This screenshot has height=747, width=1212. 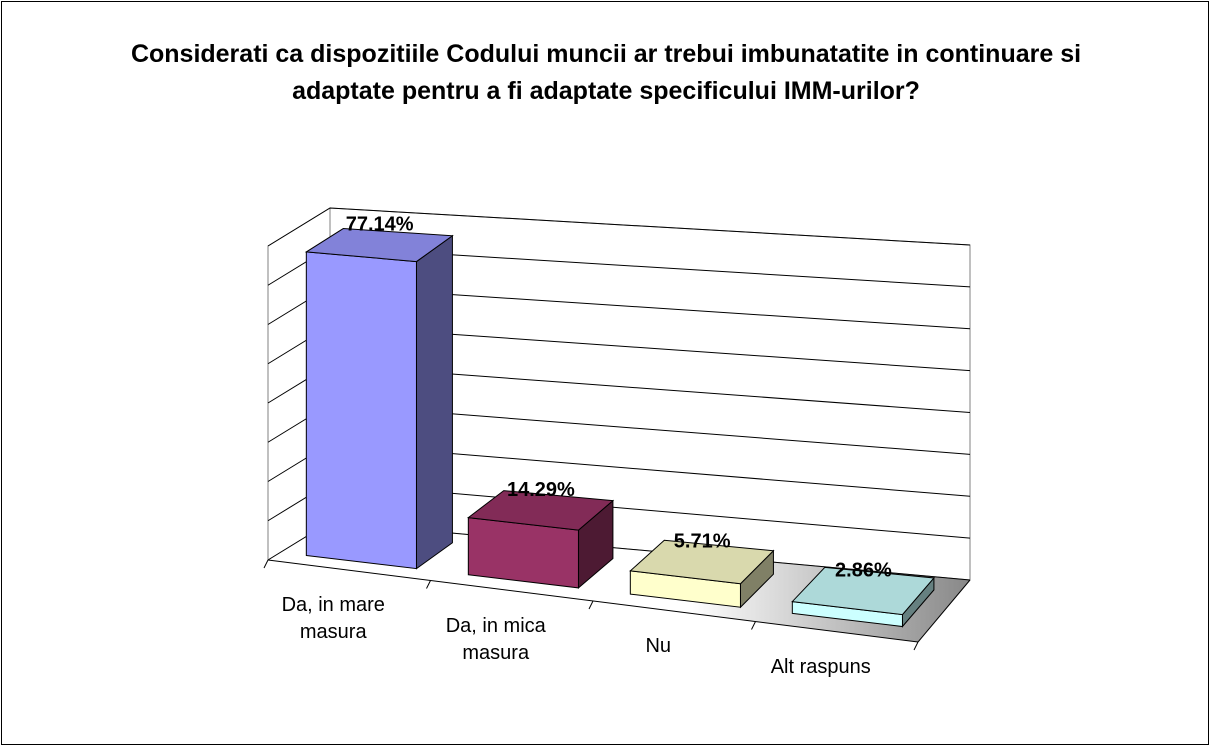 What do you see at coordinates (495, 639) in the screenshot?
I see `x-tick-label: Da, in mica masura` at bounding box center [495, 639].